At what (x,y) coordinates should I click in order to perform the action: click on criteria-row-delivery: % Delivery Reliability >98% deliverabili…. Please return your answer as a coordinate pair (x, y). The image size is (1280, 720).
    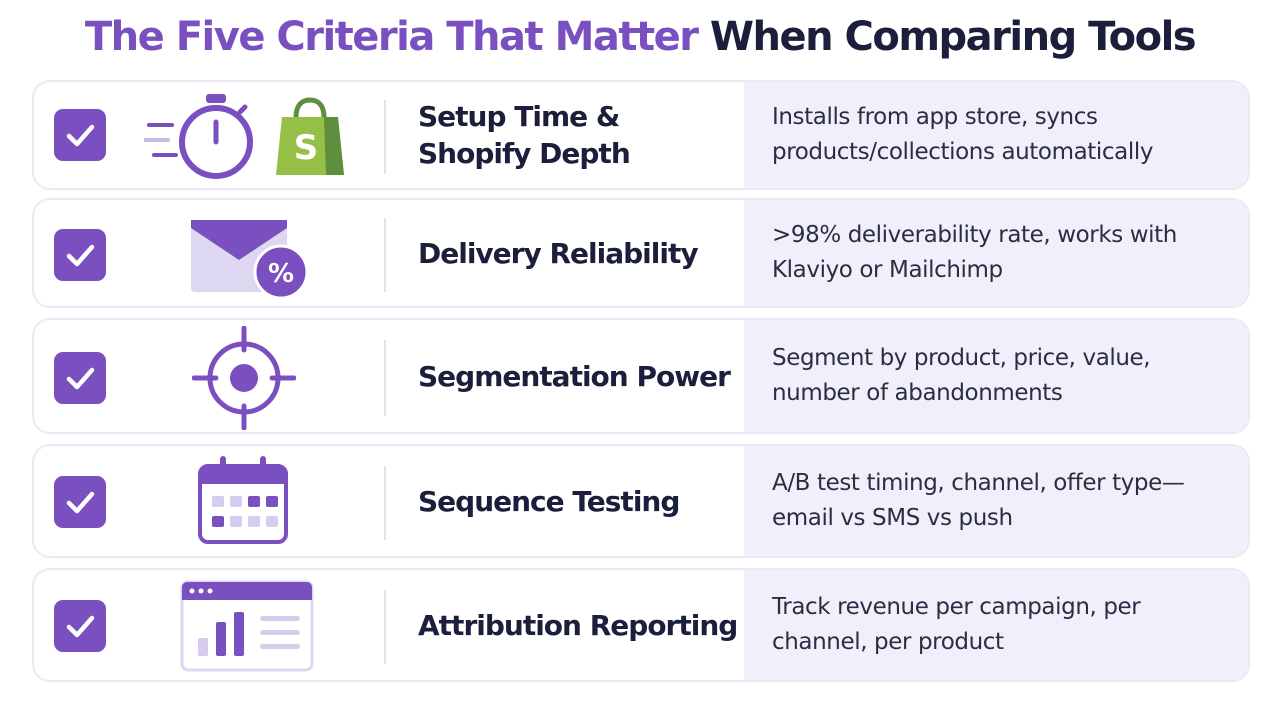
    Looking at the image, I should click on (641, 253).